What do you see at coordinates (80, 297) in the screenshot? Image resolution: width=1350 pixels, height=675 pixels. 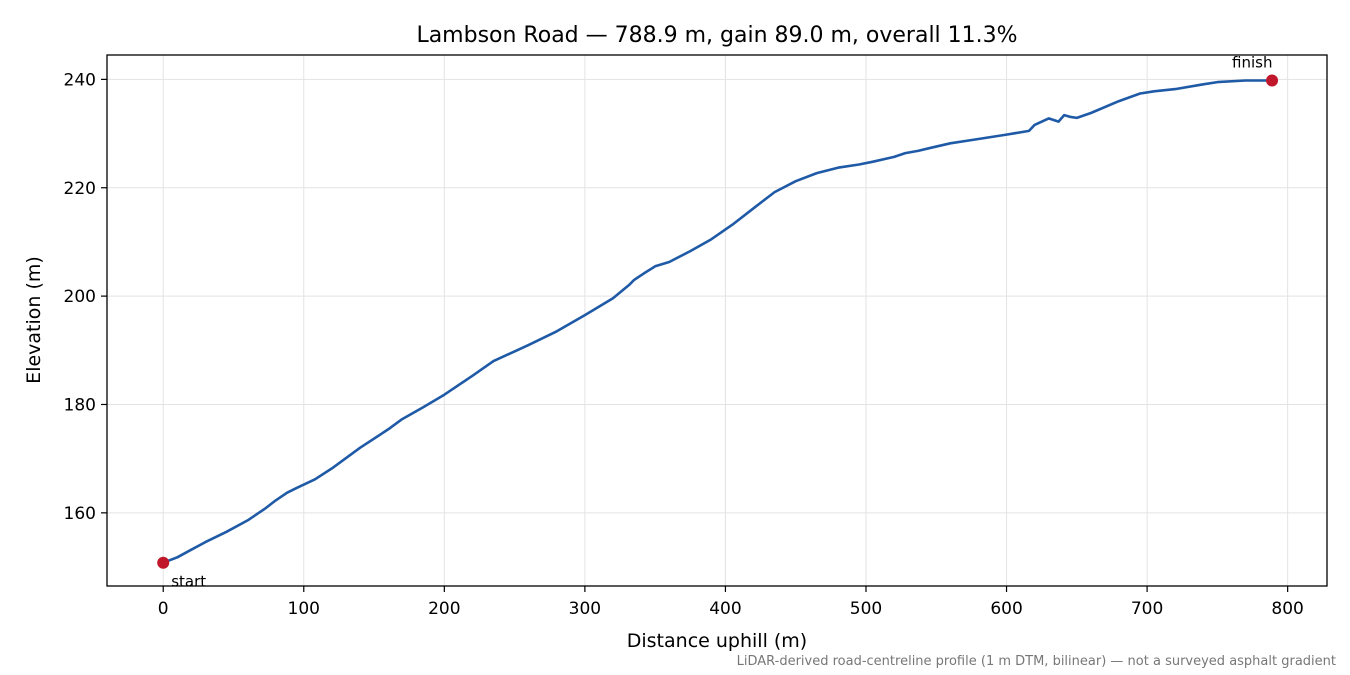 I see `y-tick-label: 200` at bounding box center [80, 297].